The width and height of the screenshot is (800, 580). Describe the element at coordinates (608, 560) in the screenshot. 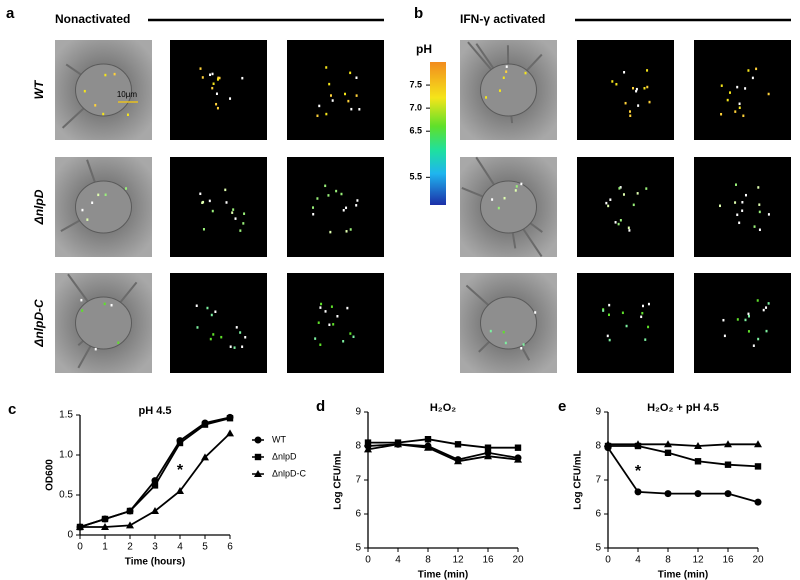

I see `x-tick-label: 0` at that location.